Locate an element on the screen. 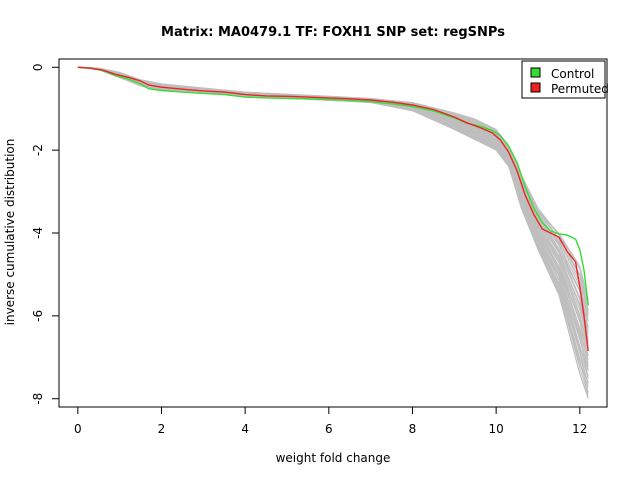 Image resolution: width=640 pixels, height=480 pixels. legend-label-control: Control is located at coordinates (572, 74).